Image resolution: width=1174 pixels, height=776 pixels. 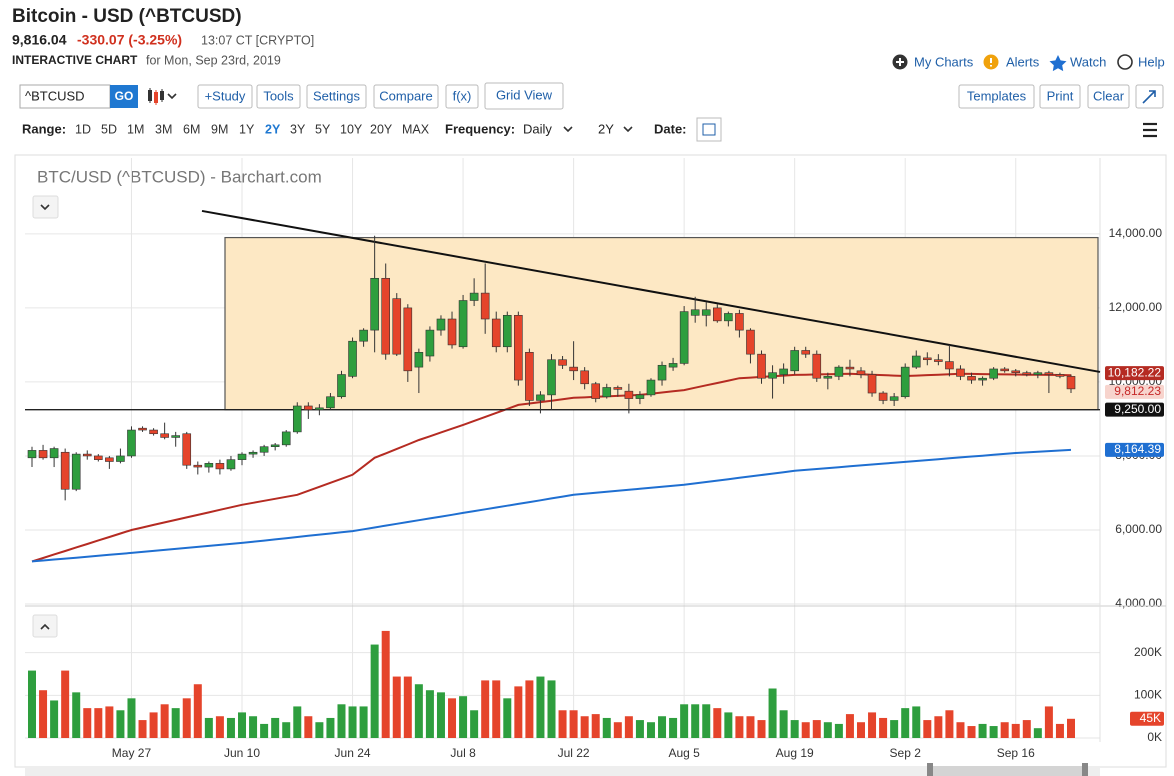 I want to click on range-option: 10Y, so click(x=351, y=129).